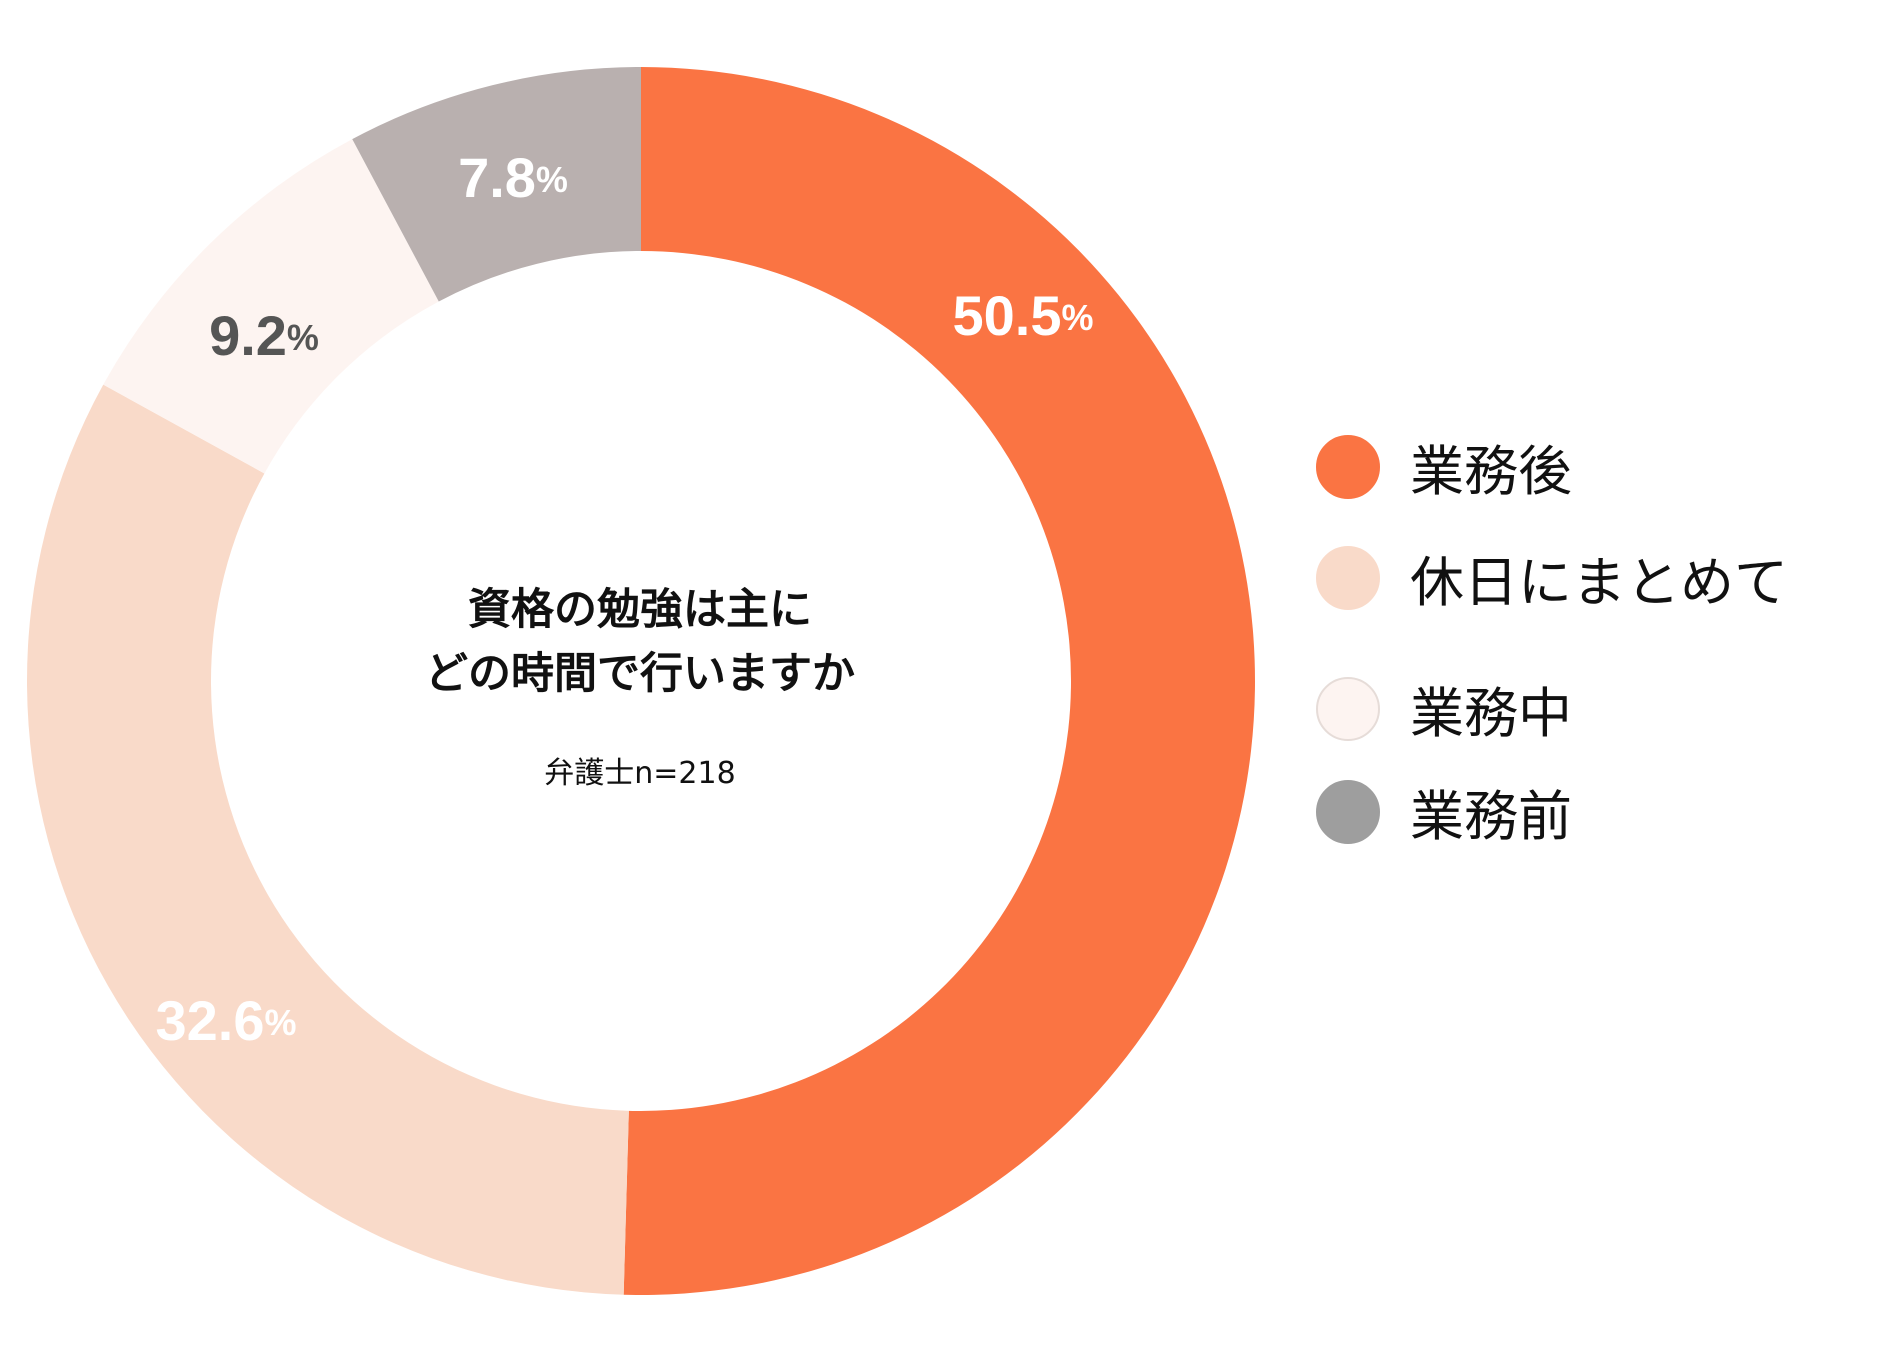 The height and width of the screenshot is (1350, 1895). I want to click on legend-label-before-work: 業務前, so click(1491, 816).